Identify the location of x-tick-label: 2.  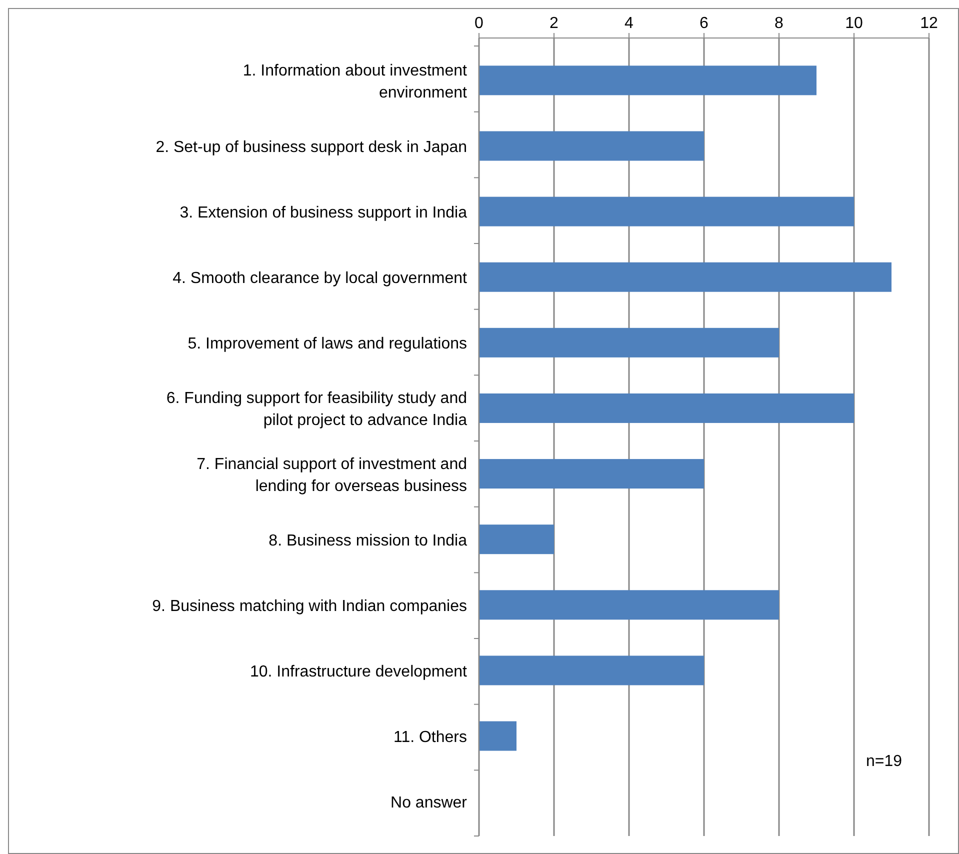
(554, 23).